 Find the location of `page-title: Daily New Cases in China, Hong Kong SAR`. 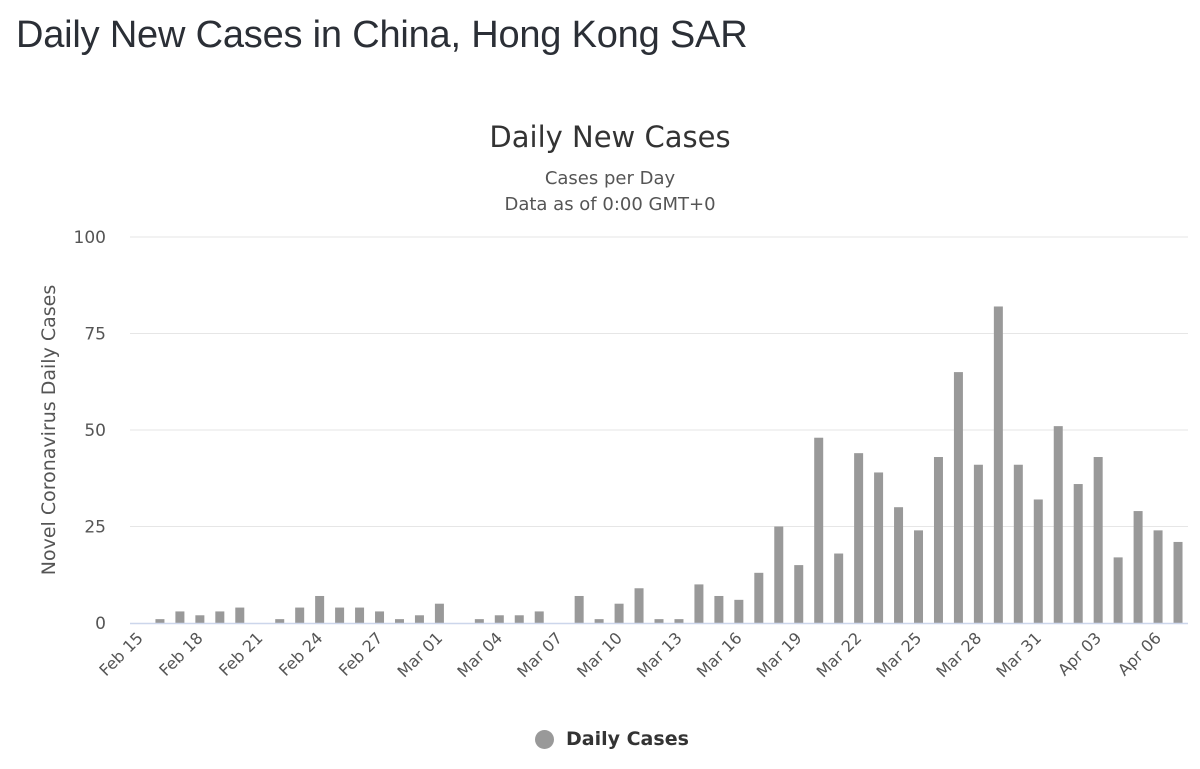

page-title: Daily New Cases in China, Hong Kong SAR is located at coordinates (382, 35).